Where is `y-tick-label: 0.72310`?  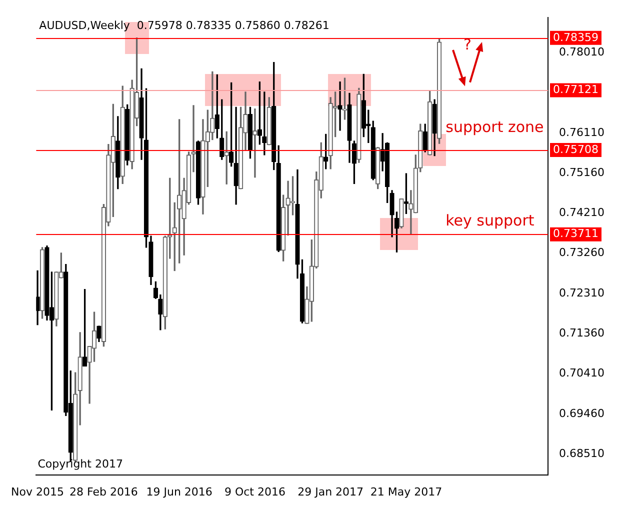 y-tick-label: 0.72310 is located at coordinates (581, 293).